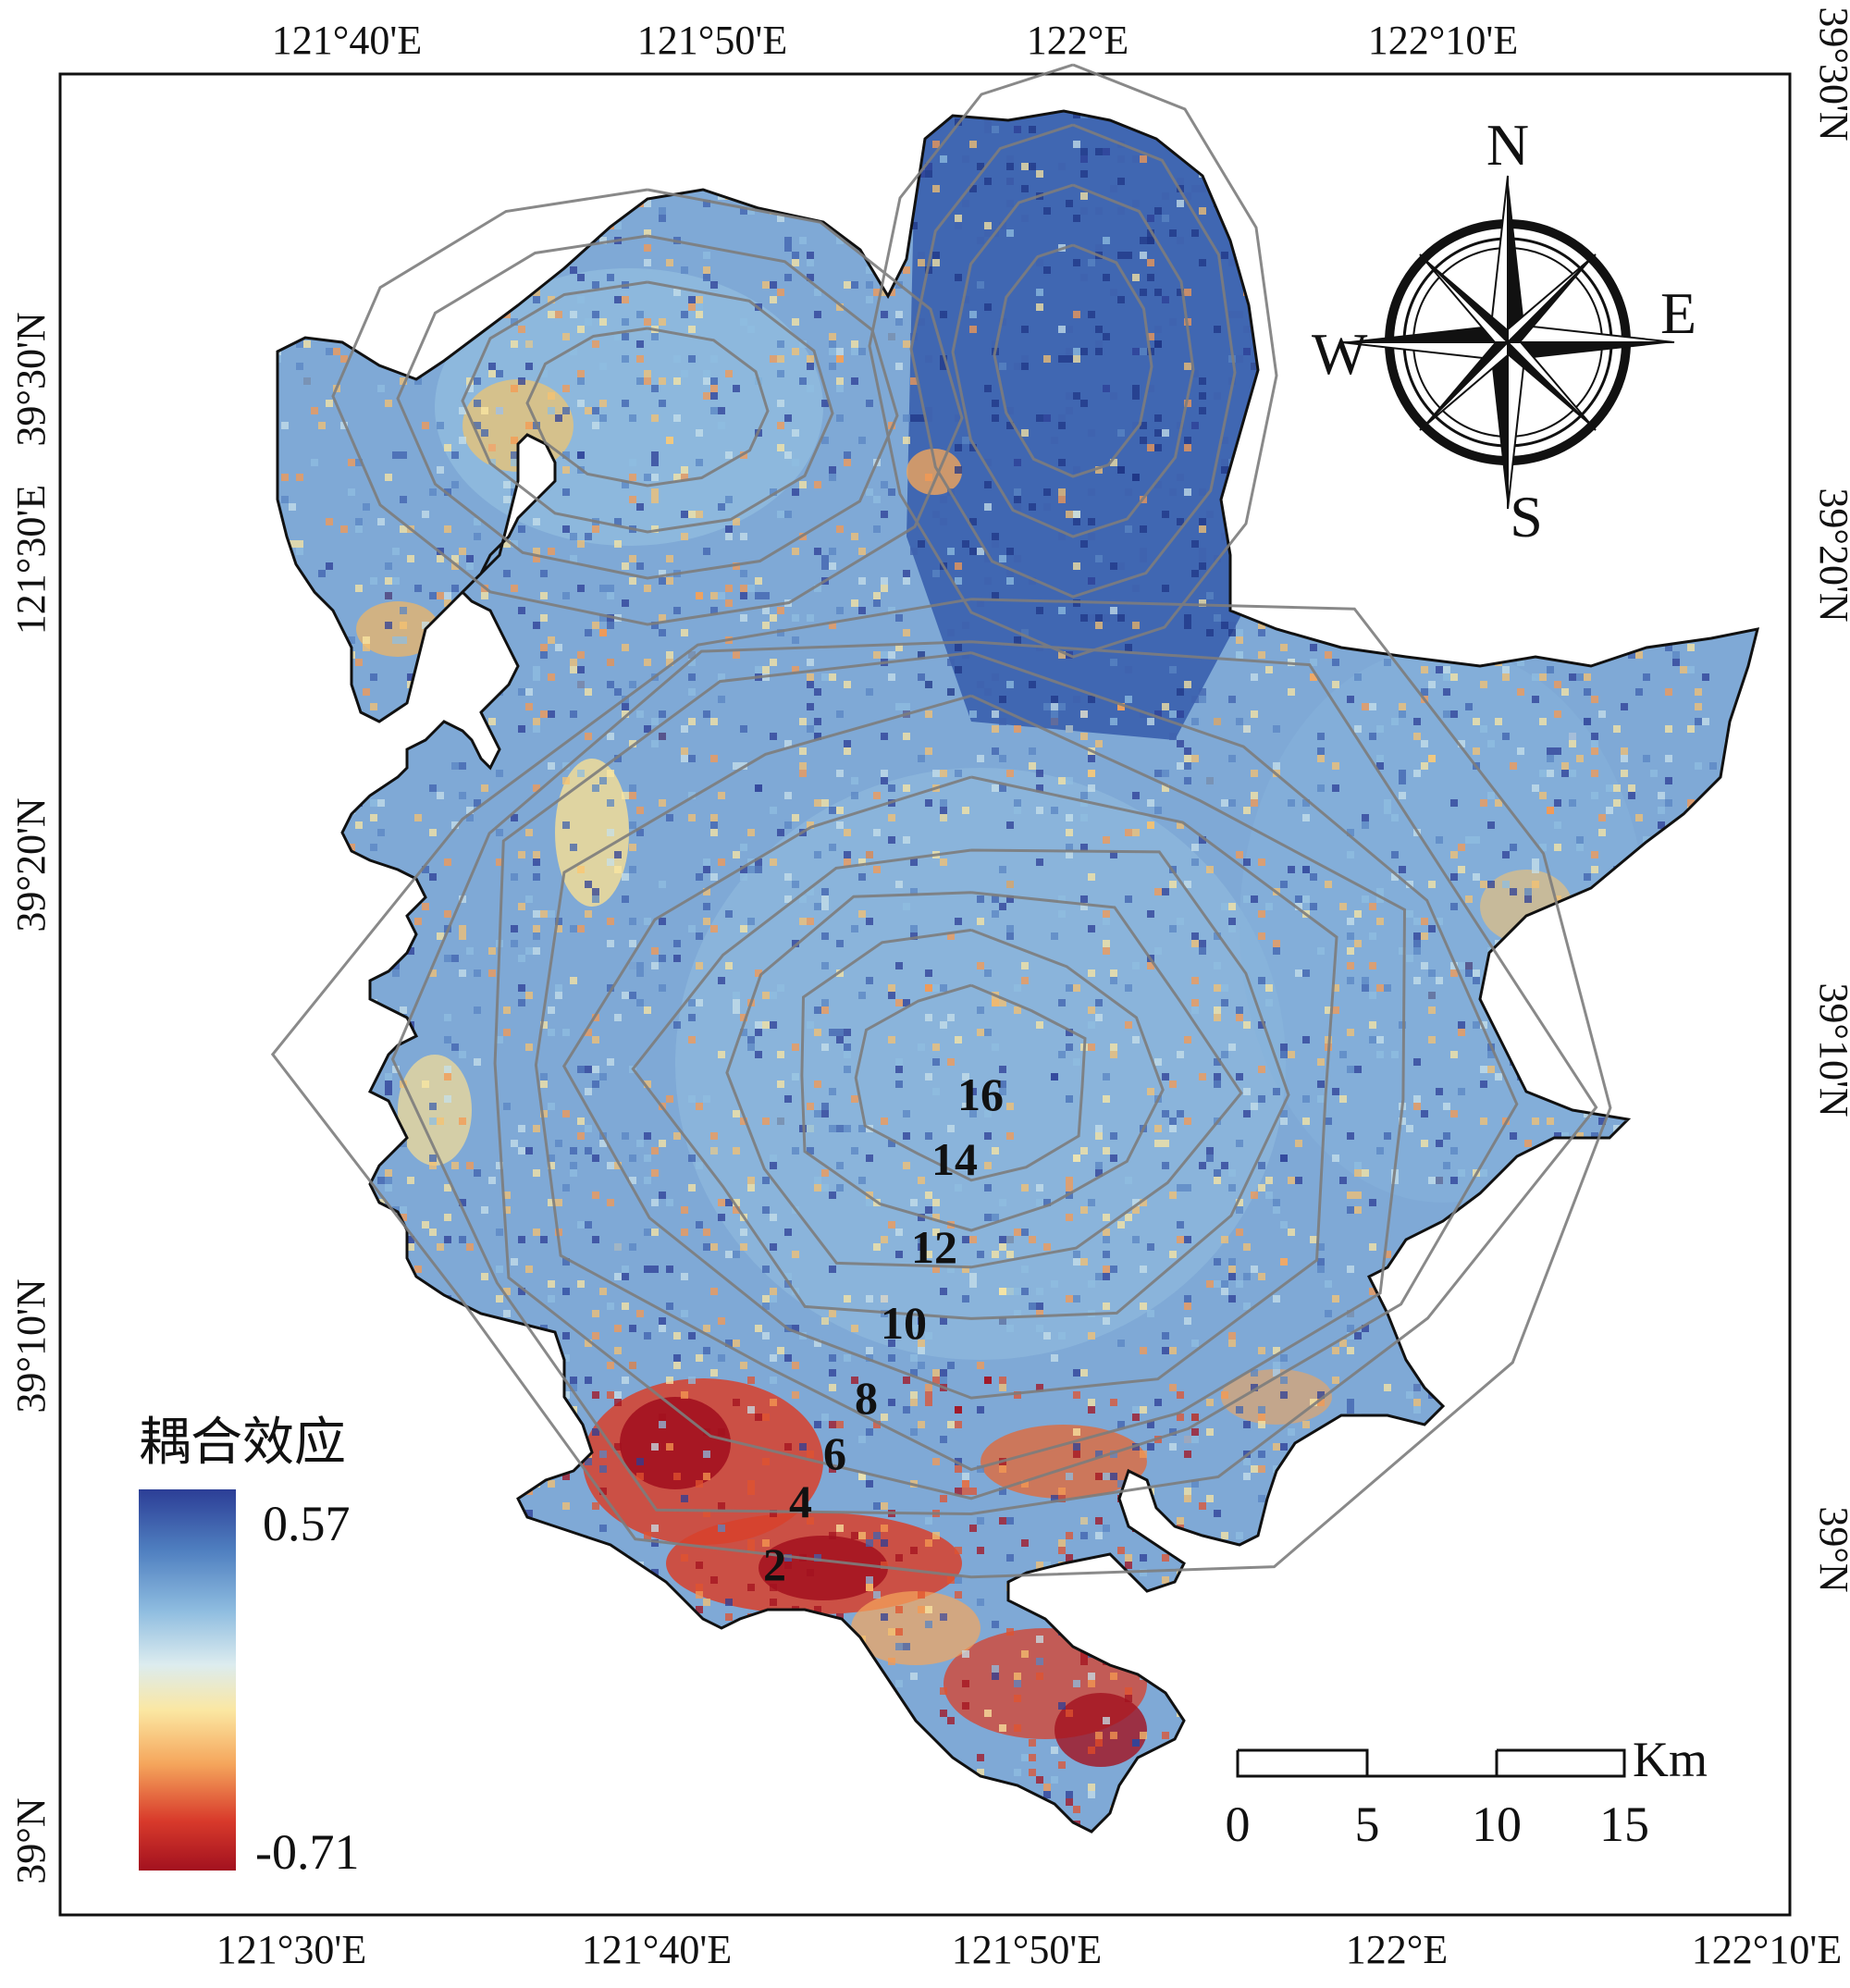 Image resolution: width=1850 pixels, height=1988 pixels. I want to click on compass-star-icon, so click(1508, 342).